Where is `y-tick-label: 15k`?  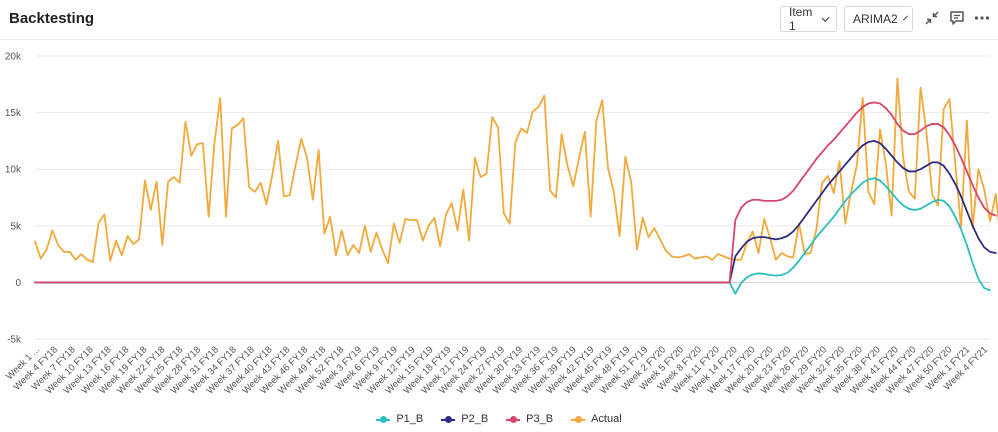
y-tick-label: 15k is located at coordinates (13, 113).